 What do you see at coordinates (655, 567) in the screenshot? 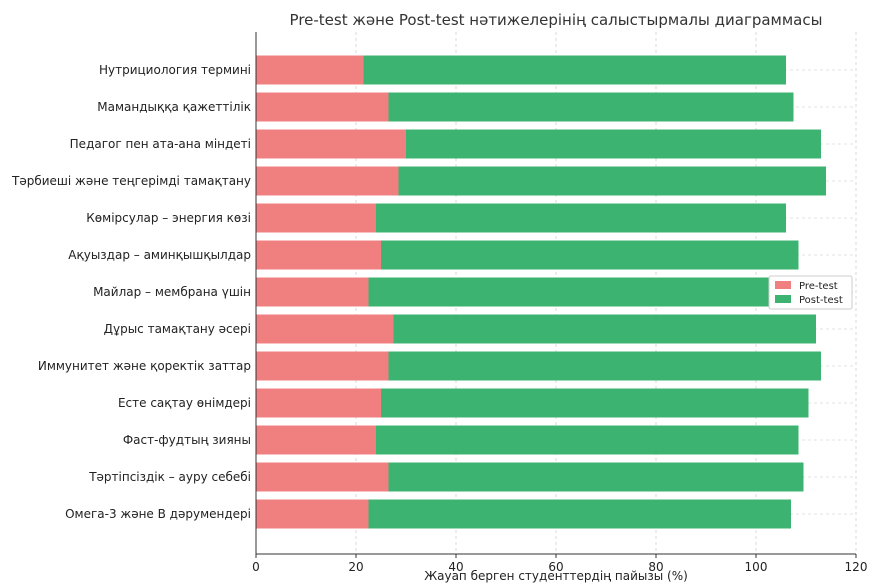
I see `x-tick-label: 80` at bounding box center [655, 567].